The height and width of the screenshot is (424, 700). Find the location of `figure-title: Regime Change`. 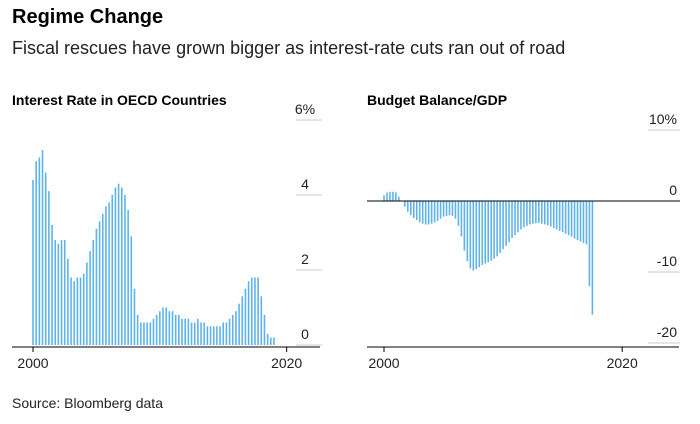

figure-title: Regime Change is located at coordinates (88, 17).